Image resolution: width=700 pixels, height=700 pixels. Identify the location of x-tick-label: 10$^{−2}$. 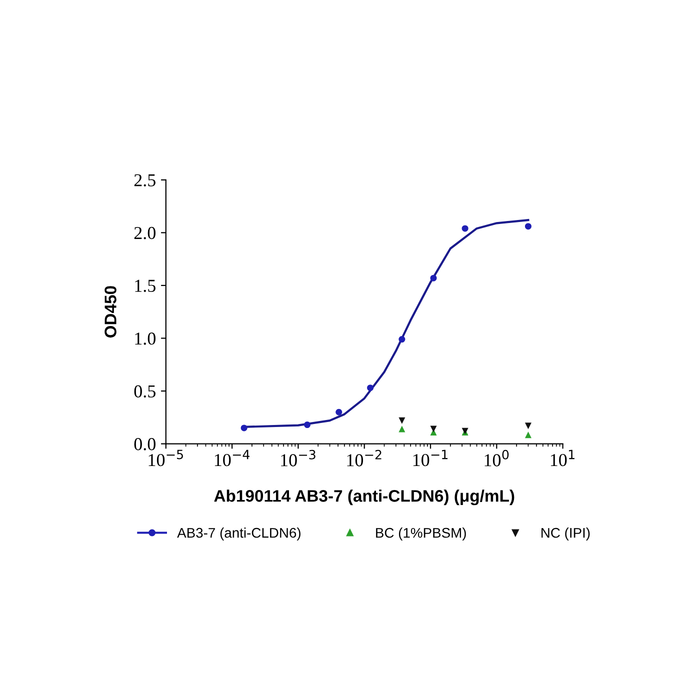
(364, 458).